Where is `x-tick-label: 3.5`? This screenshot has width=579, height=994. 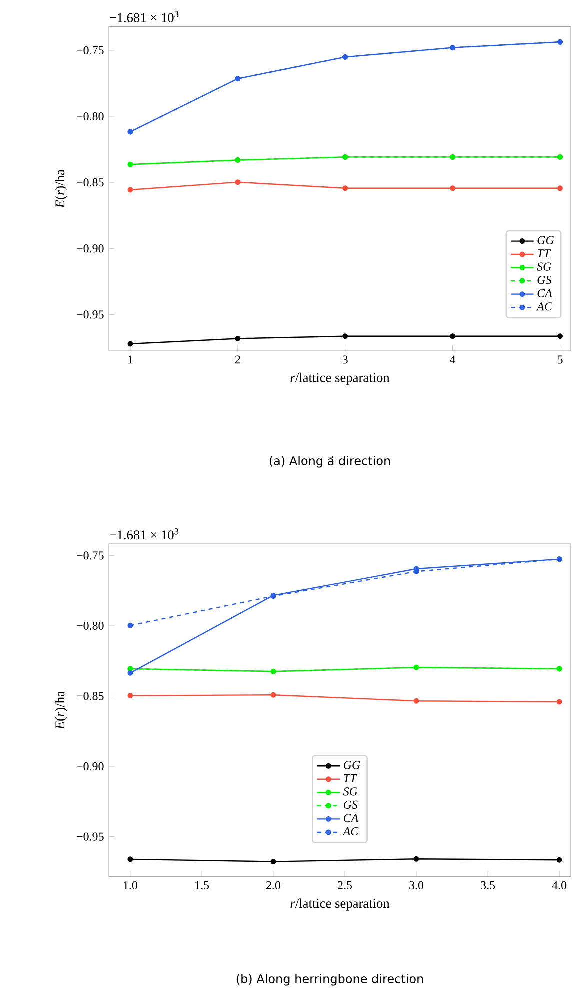
x-tick-label: 3.5 is located at coordinates (488, 885).